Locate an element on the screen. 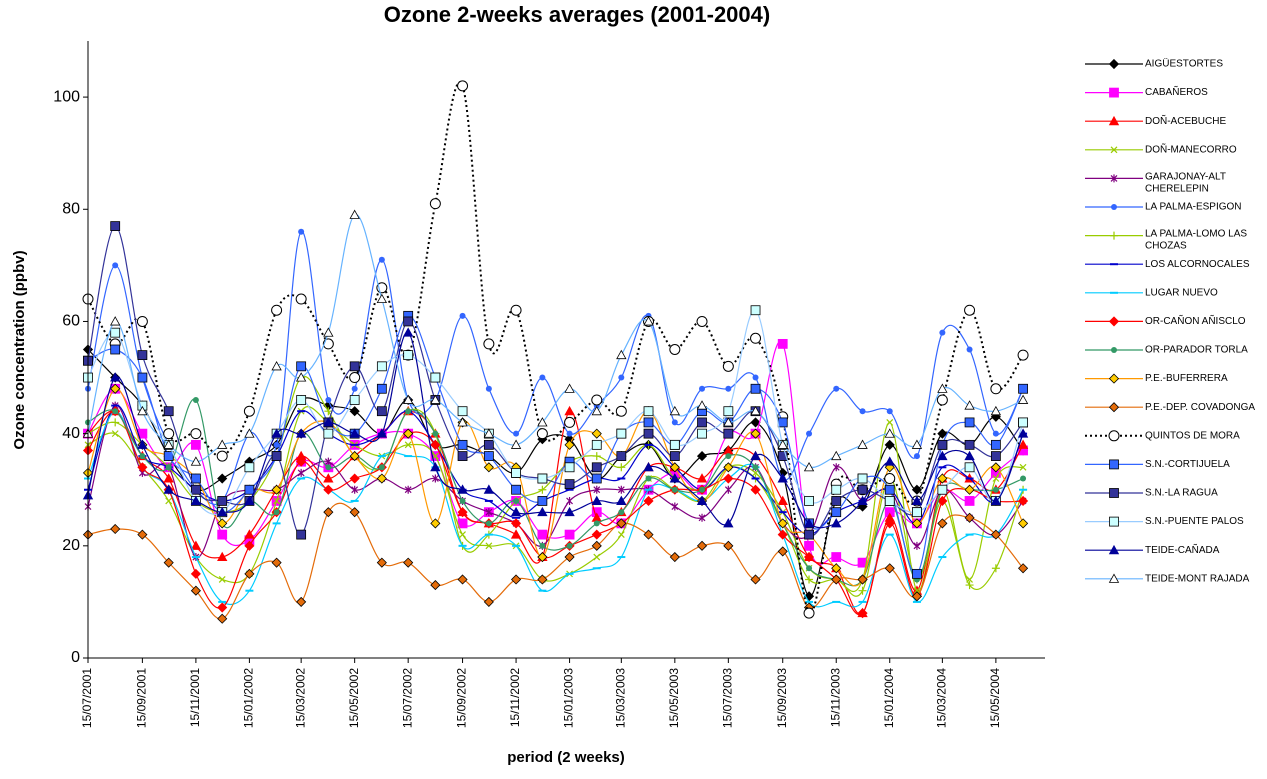 This screenshot has width=1267, height=779. legend-label: OR-CAÑON AÑISCLO is located at coordinates (1195, 320).